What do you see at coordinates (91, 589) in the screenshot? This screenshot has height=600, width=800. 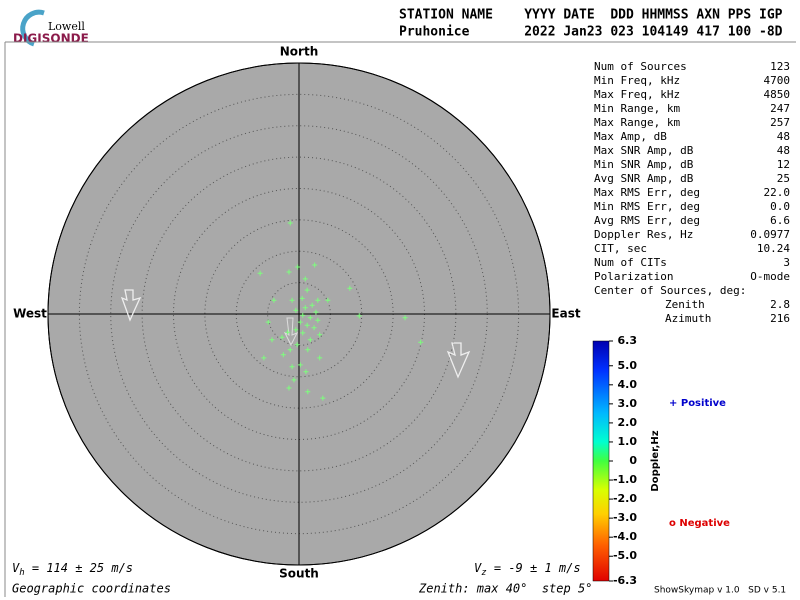 I see `coords-label: Geographic coordinates` at bounding box center [91, 589].